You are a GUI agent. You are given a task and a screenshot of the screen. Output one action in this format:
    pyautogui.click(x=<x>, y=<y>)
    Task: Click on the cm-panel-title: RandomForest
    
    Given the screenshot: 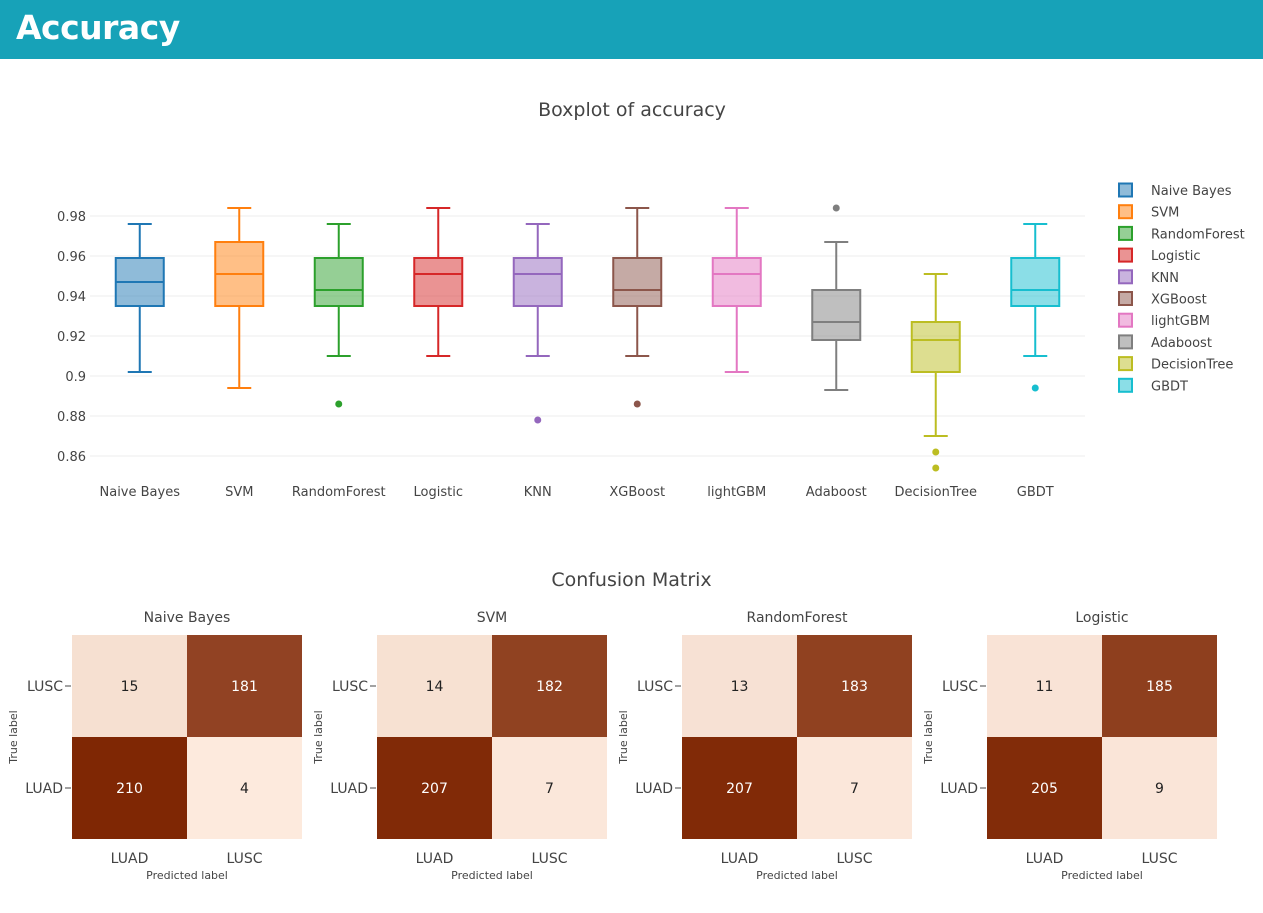 What is the action you would take?
    pyautogui.click(x=797, y=618)
    